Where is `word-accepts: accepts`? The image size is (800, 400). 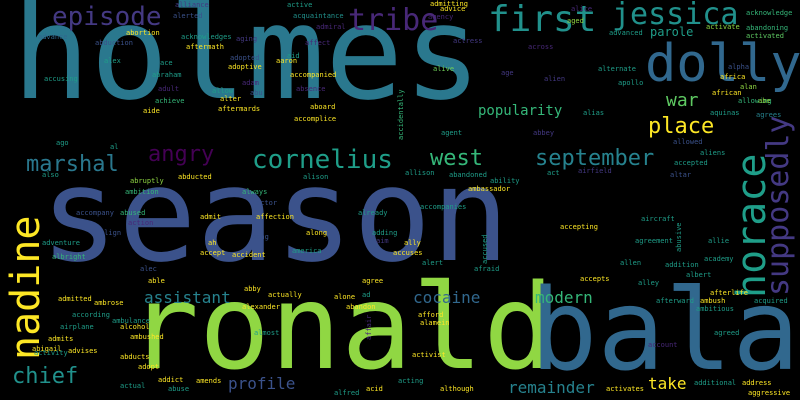
word-accepts: accepts is located at coordinates (595, 279).